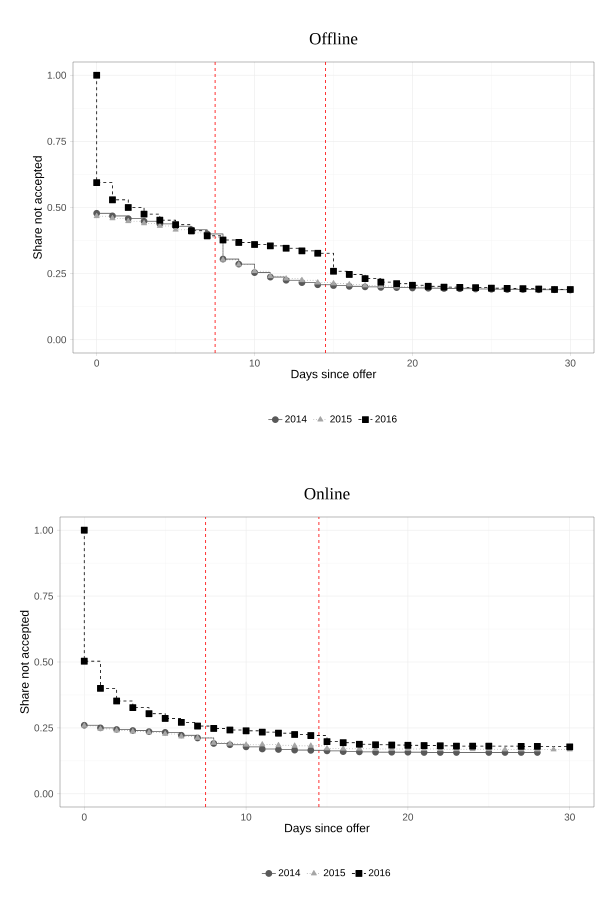 This screenshot has width=595, height=897. What do you see at coordinates (334, 38) in the screenshot?
I see `chart-title: Offline` at bounding box center [334, 38].